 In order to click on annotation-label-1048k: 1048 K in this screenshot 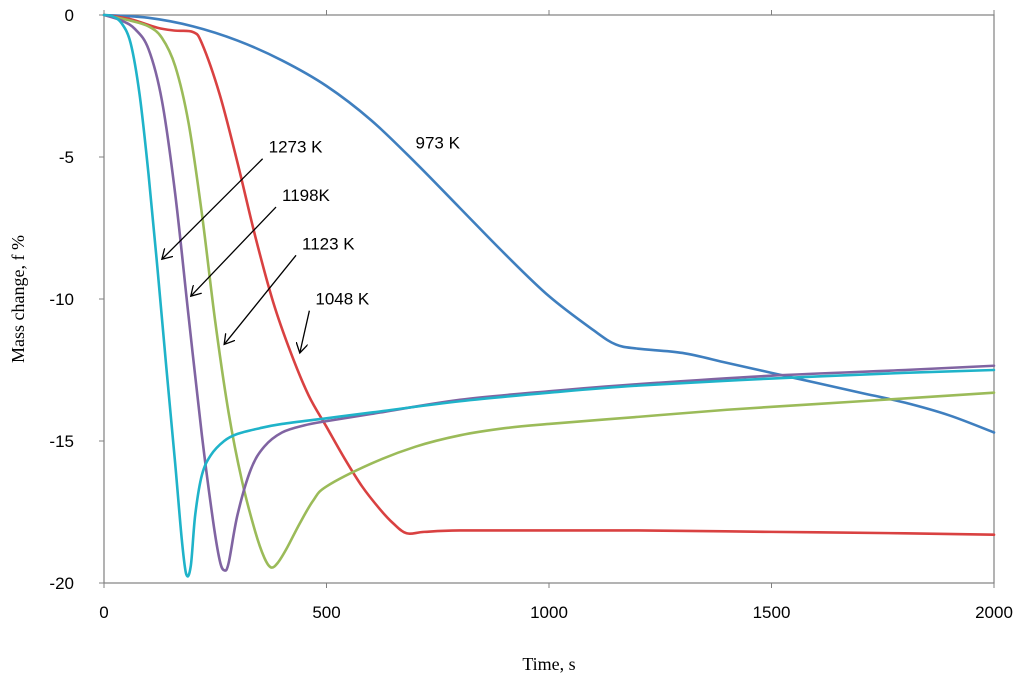, I will do `click(342, 299)`.